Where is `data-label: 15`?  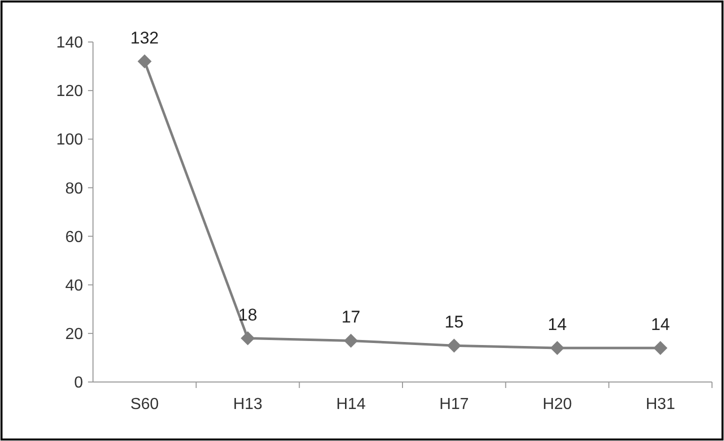
data-label: 15 is located at coordinates (454, 322).